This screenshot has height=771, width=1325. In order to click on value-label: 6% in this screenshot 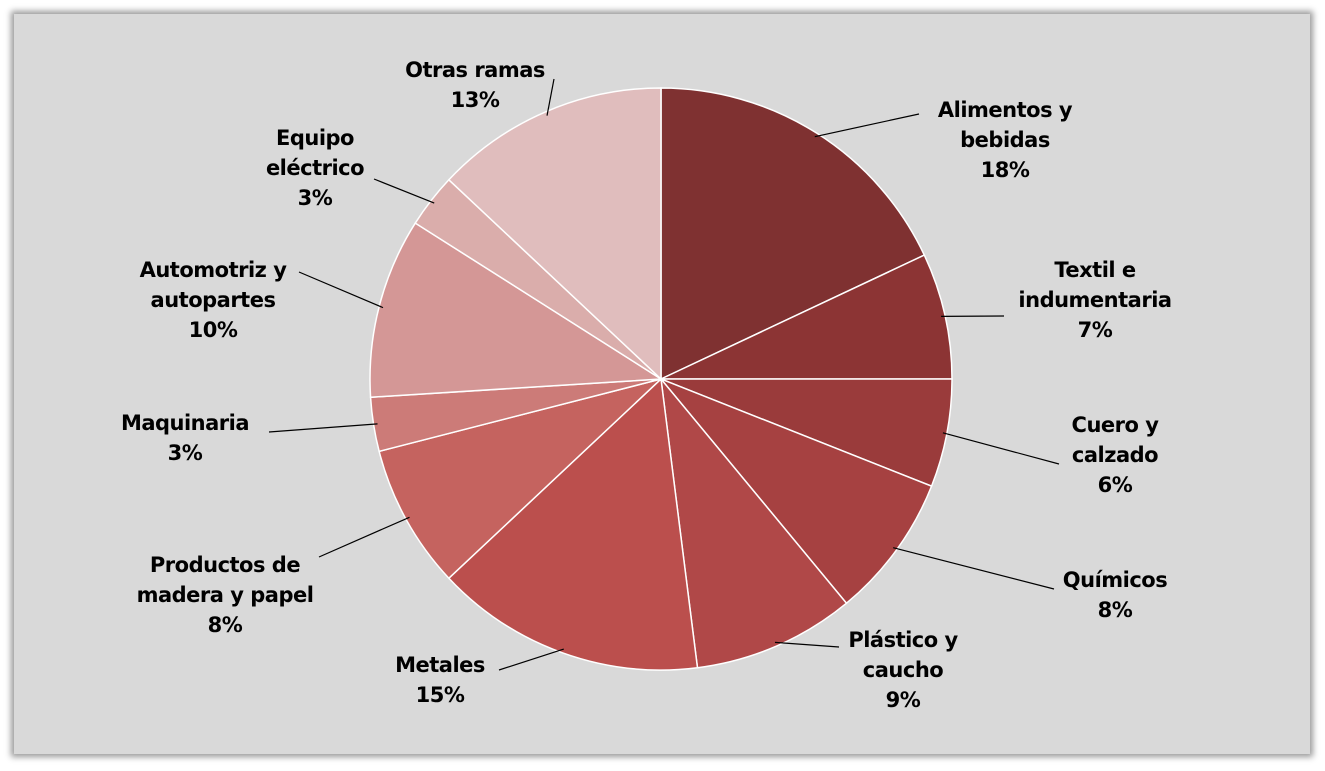, I will do `click(1115, 485)`.